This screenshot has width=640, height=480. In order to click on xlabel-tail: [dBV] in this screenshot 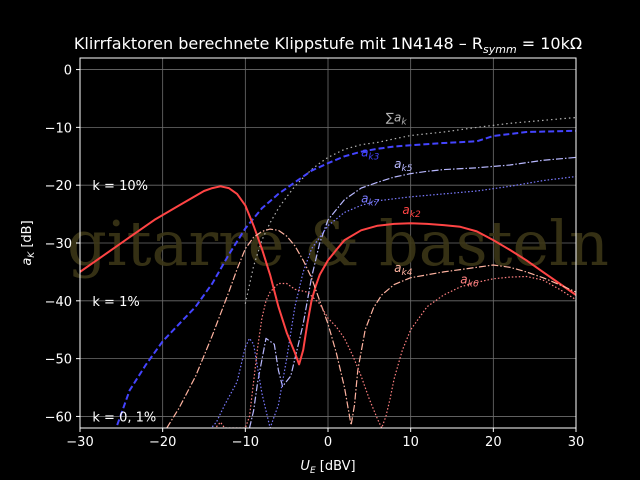, I will do `click(336, 466)`.